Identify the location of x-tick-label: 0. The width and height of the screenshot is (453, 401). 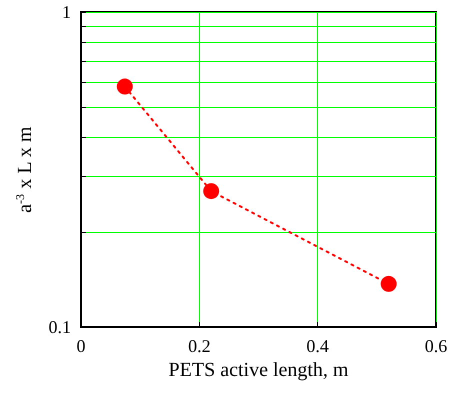
(81, 346).